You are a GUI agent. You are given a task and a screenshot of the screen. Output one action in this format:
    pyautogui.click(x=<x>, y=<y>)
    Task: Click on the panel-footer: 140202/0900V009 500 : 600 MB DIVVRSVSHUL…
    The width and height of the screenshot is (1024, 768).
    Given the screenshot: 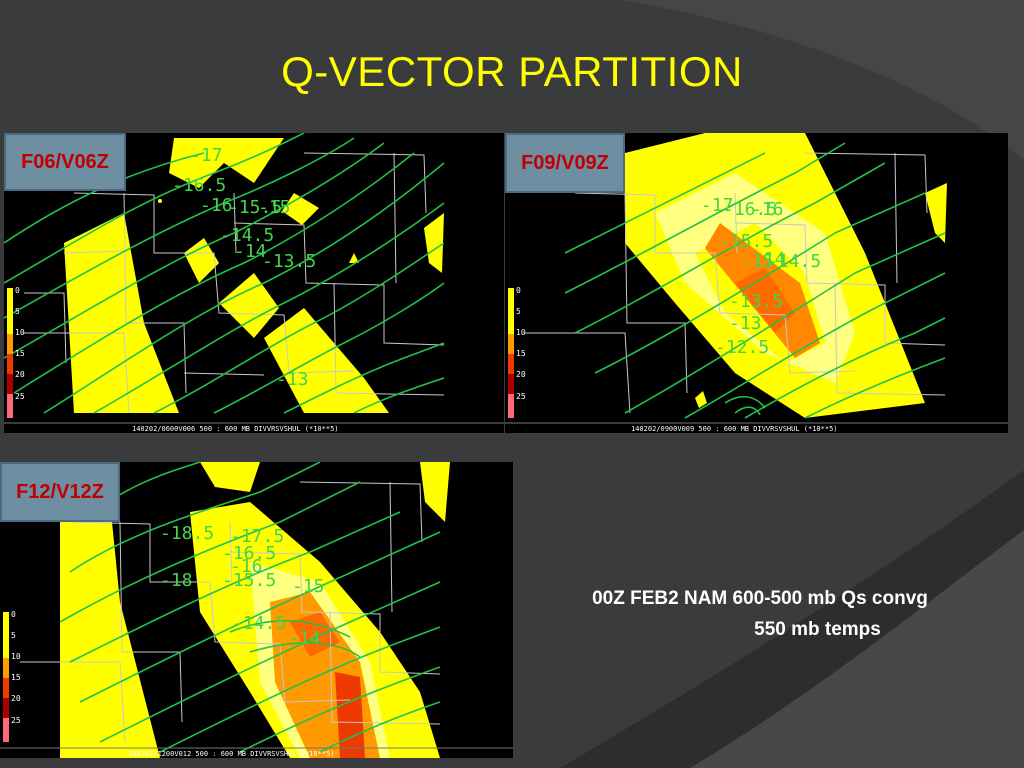 What is the action you would take?
    pyautogui.click(x=734, y=429)
    